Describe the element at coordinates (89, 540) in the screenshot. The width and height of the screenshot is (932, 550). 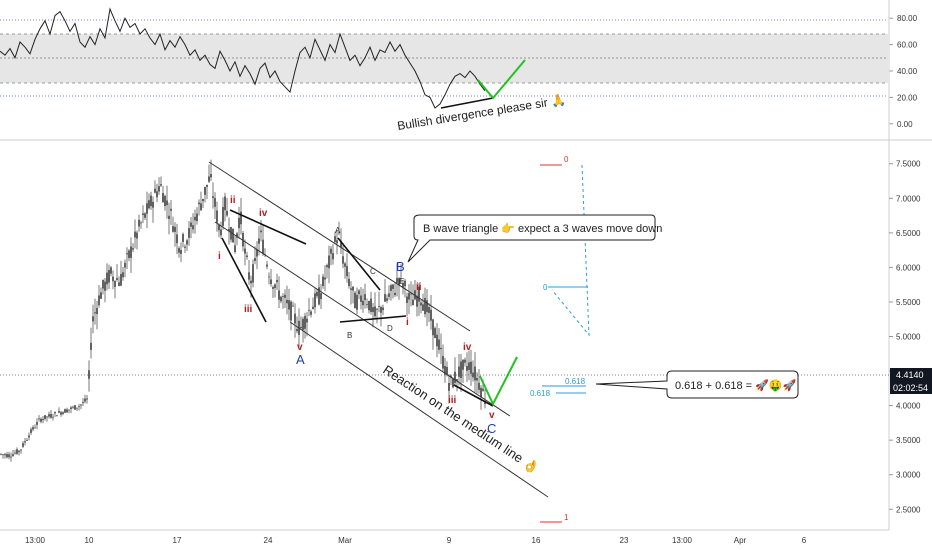
I see `time-tick-label: 10` at that location.